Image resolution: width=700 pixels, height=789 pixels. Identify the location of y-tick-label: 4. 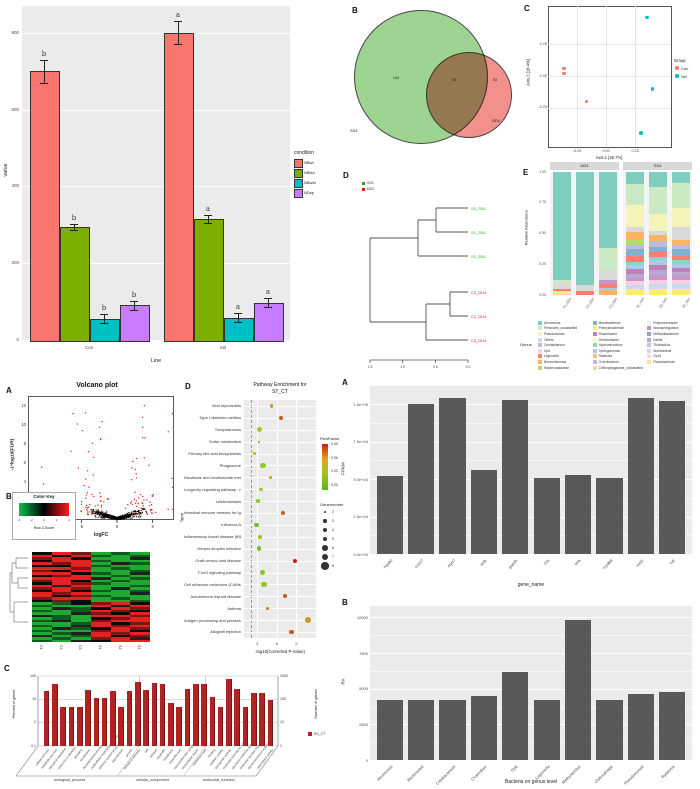
(24, 482).